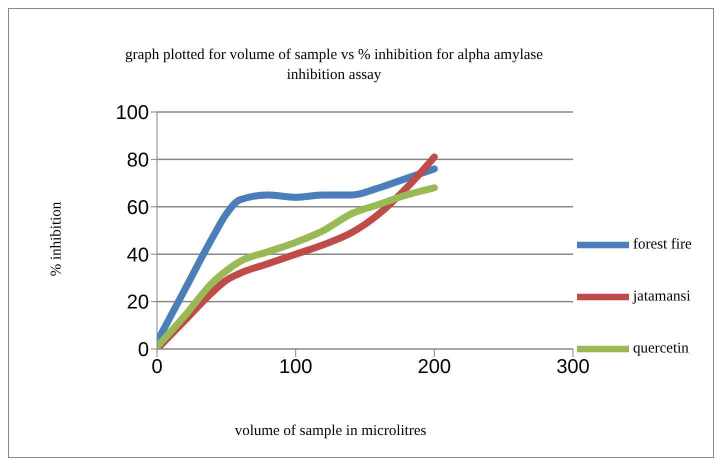  What do you see at coordinates (137, 255) in the screenshot?
I see `y-tick-label: 40` at bounding box center [137, 255].